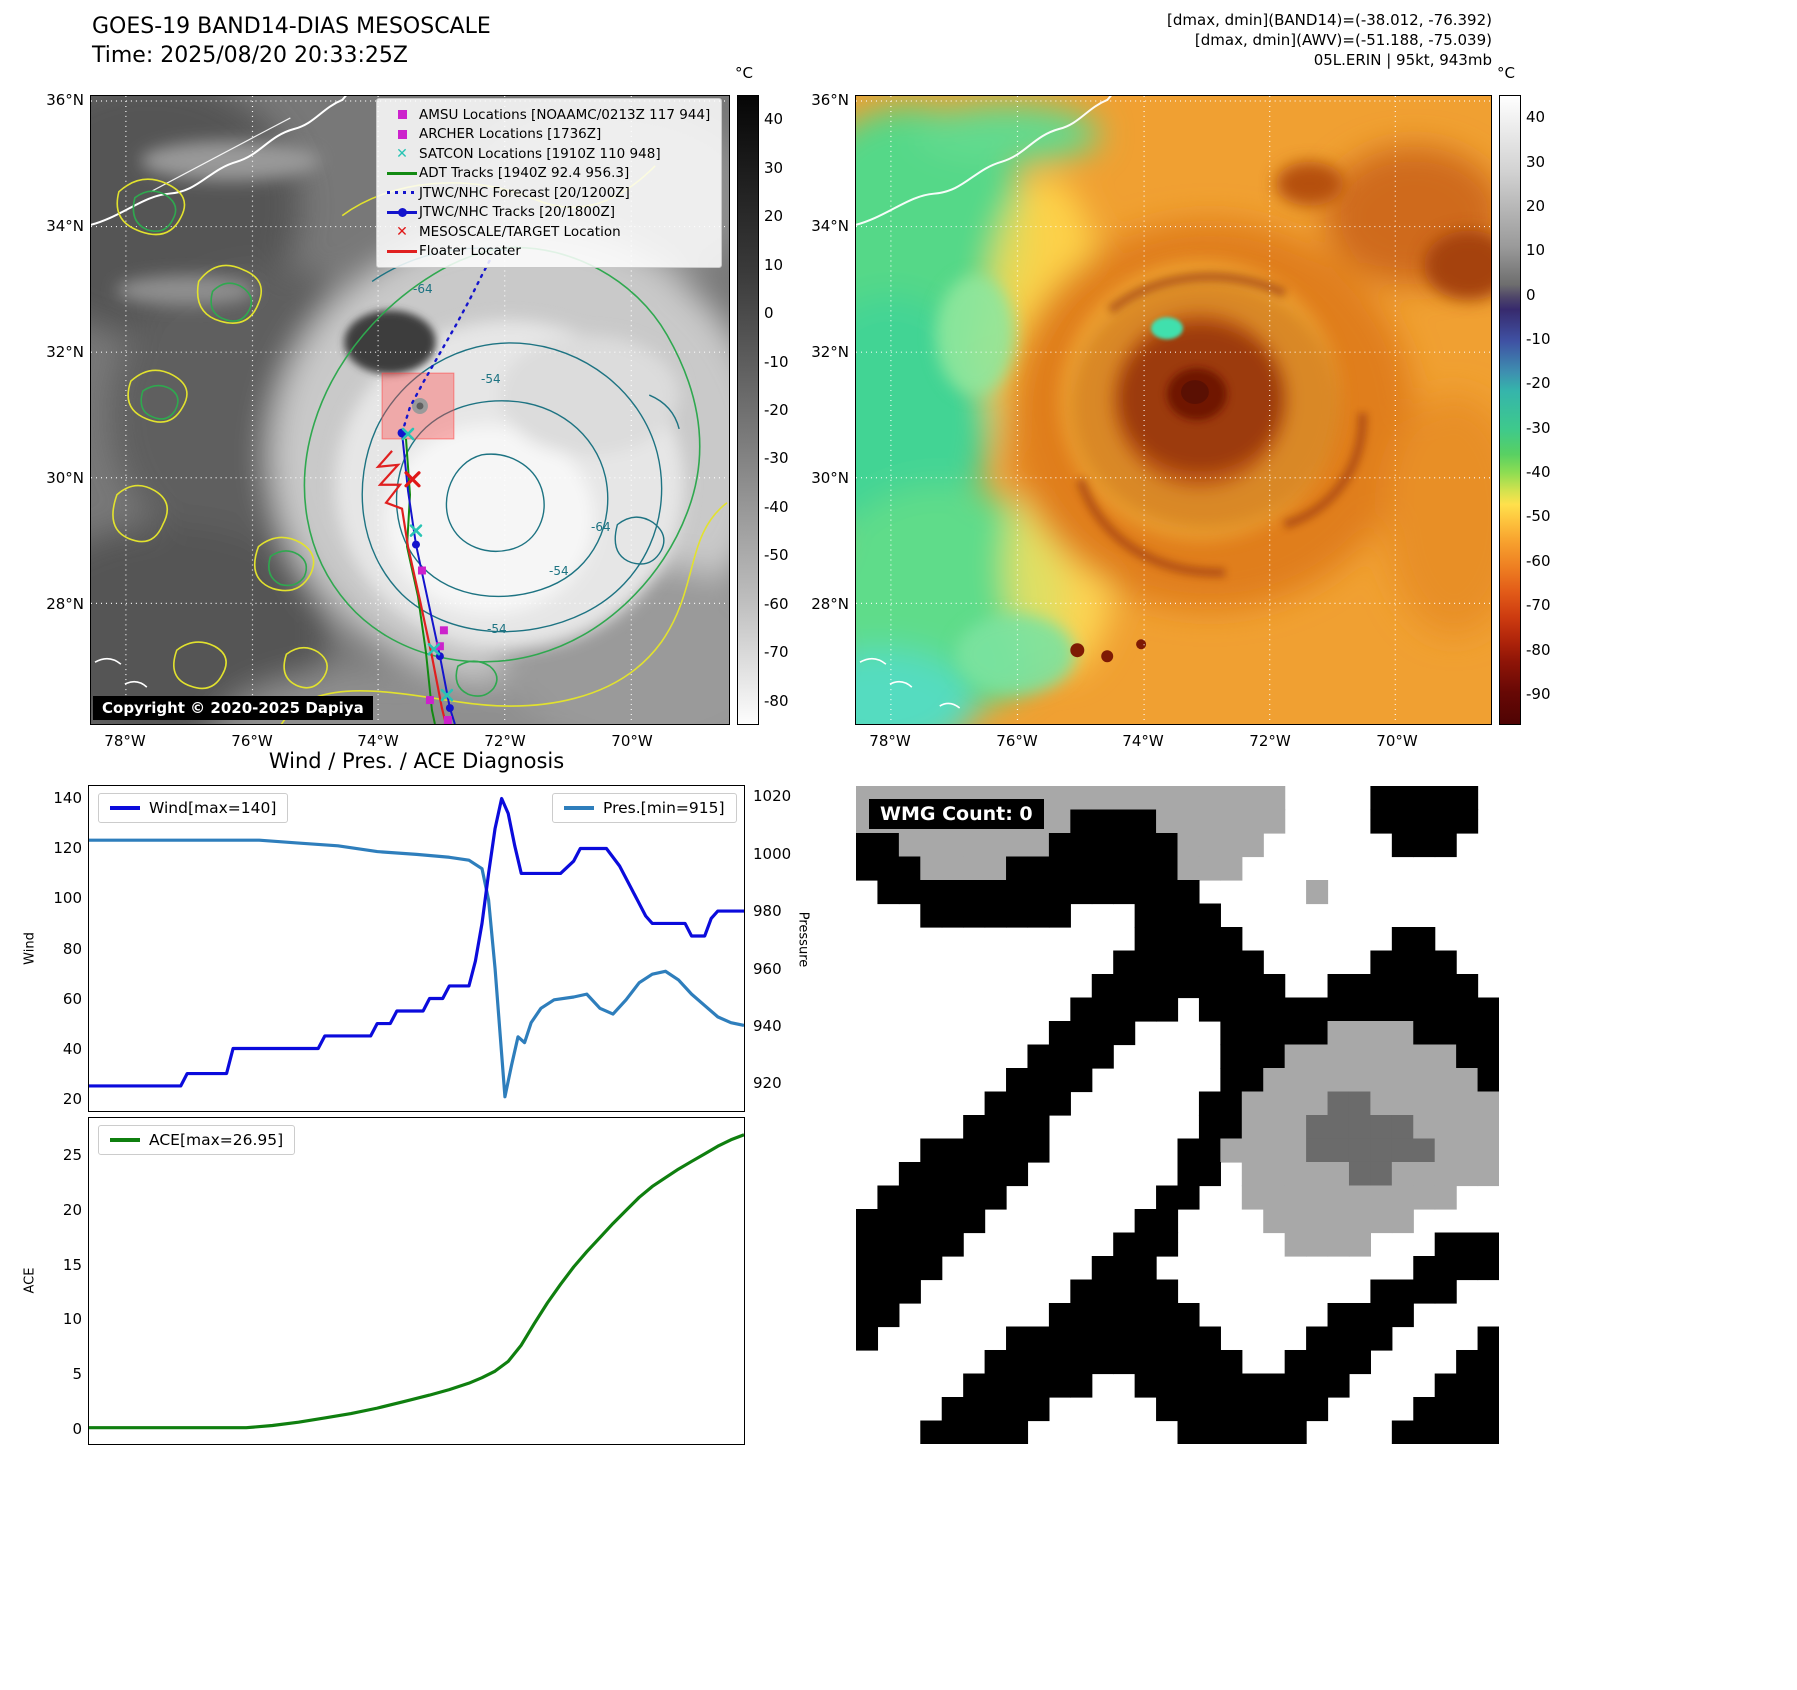 This screenshot has height=1690, width=1797. I want to click on ace-tick: 25, so click(72, 1155).